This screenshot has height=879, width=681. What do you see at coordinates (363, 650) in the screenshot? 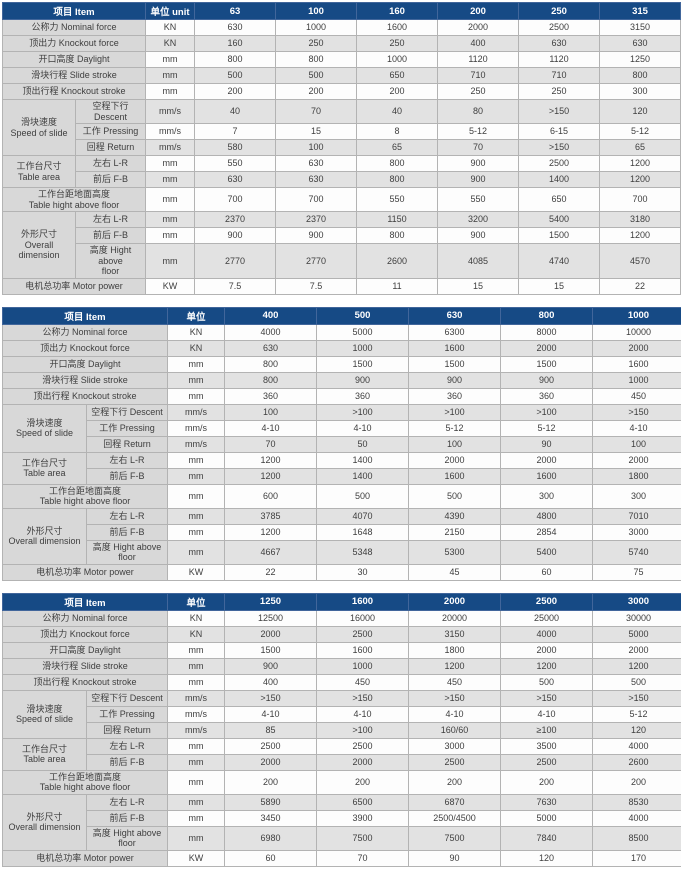
I see `value-cell: 1600` at bounding box center [363, 650].